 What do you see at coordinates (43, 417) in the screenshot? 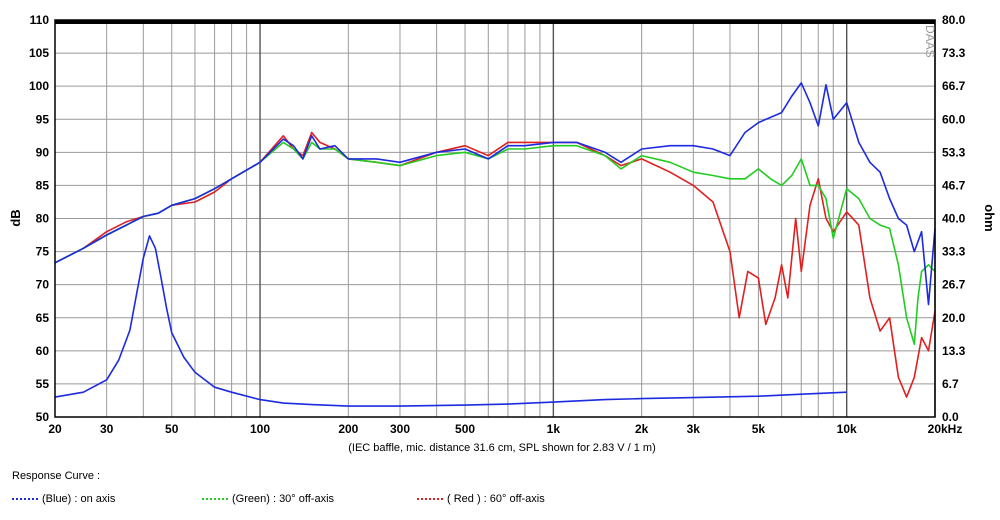
I see `y-tick-label: 50` at bounding box center [43, 417].